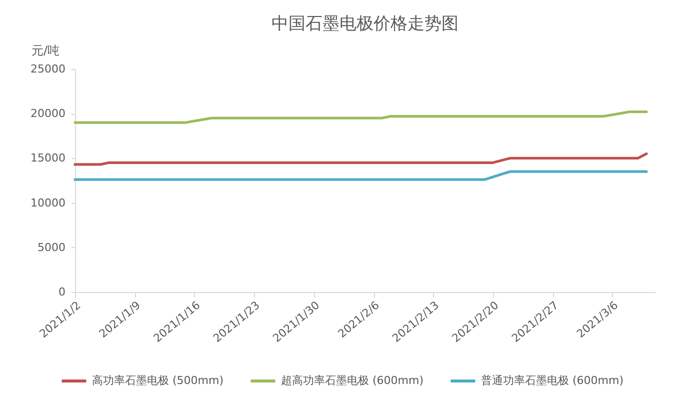  I want to click on legend-label: 普通功率石墨电极 (600mm), so click(552, 380).